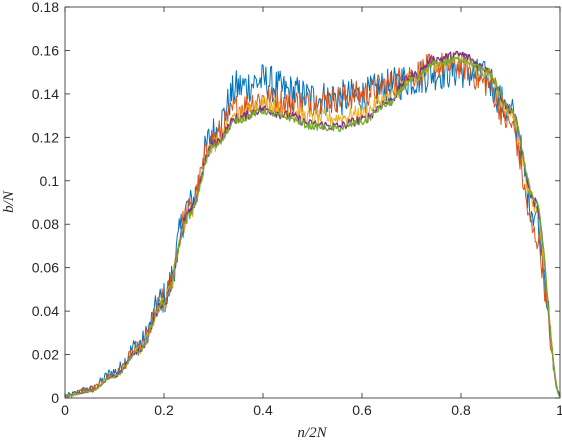  What do you see at coordinates (461, 410) in the screenshot?
I see `x-tick-label: 0.8` at bounding box center [461, 410].